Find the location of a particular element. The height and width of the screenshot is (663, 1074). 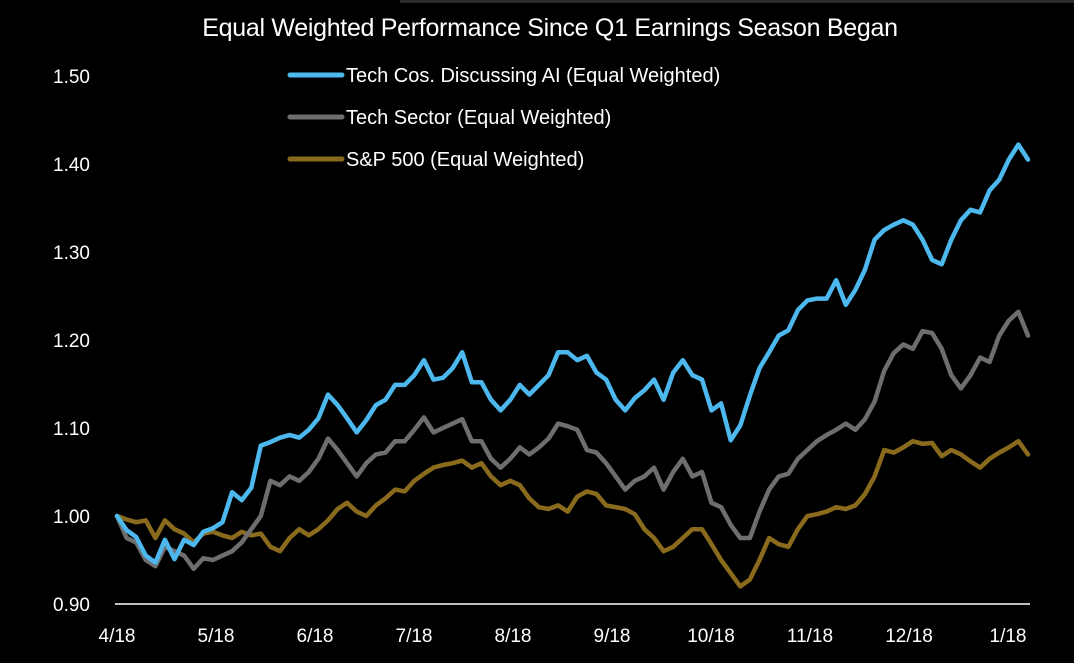

legend-label: S&P 500 (Equal Weighted) is located at coordinates (465, 160).